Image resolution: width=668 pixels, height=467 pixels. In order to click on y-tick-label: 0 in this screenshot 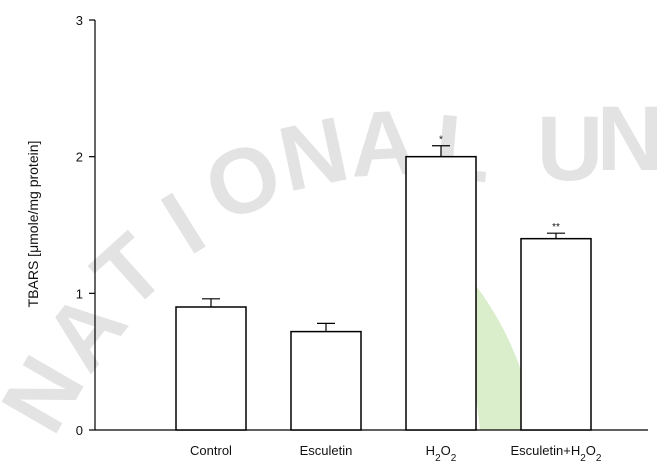, I will do `click(79, 430)`.